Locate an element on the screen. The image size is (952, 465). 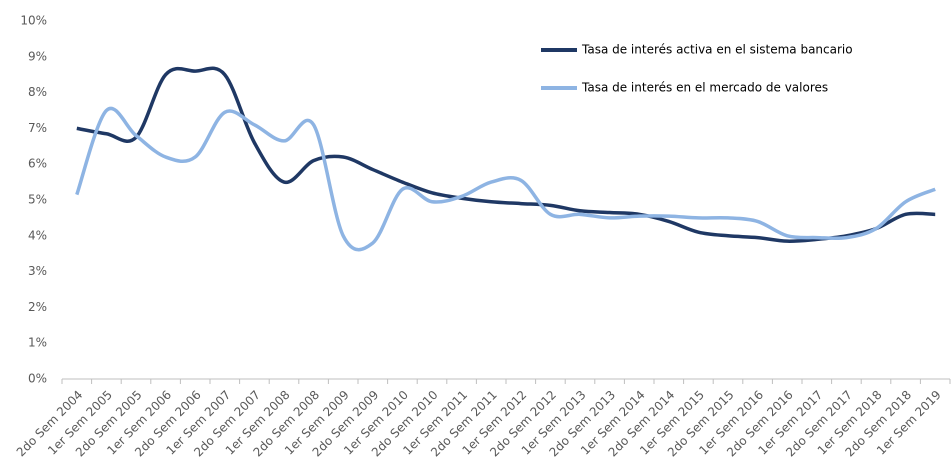
y-tick-label: 3% is located at coordinates (37, 271).